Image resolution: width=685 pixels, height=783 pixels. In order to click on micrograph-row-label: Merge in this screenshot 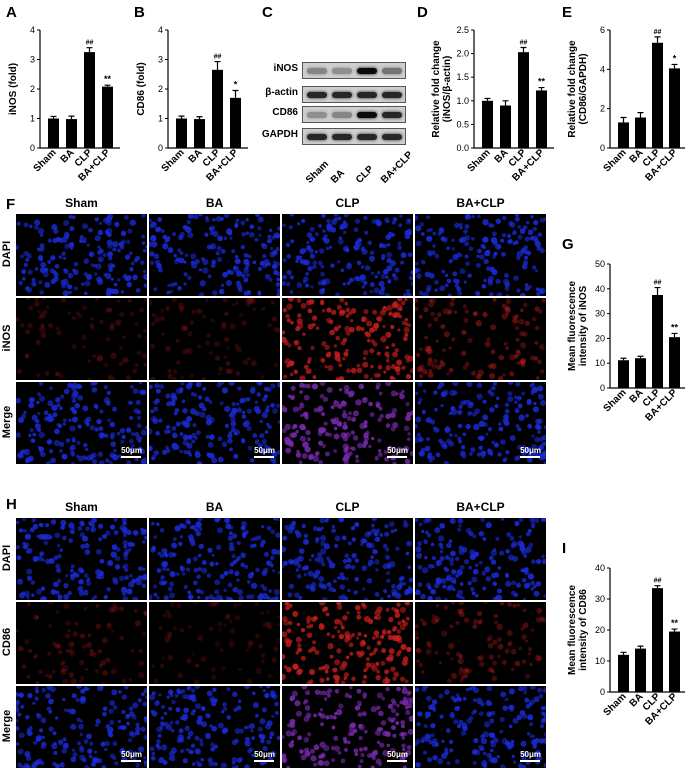, I will do `click(7, 726)`.